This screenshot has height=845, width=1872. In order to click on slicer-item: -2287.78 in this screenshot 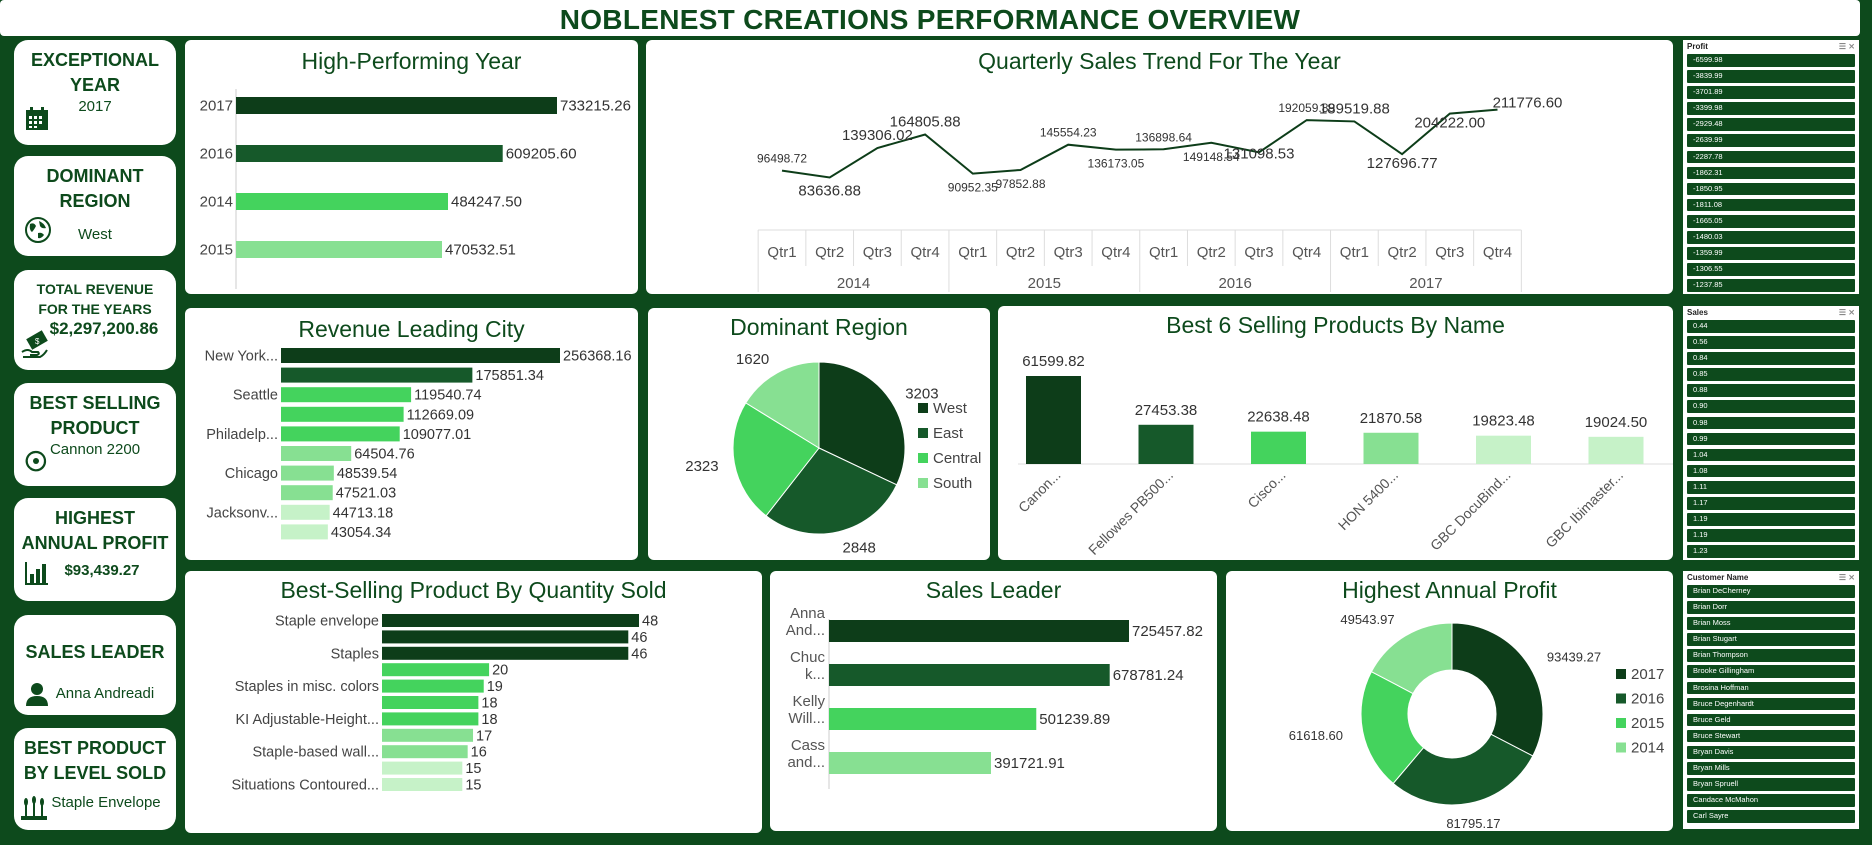, I will do `click(1771, 157)`.